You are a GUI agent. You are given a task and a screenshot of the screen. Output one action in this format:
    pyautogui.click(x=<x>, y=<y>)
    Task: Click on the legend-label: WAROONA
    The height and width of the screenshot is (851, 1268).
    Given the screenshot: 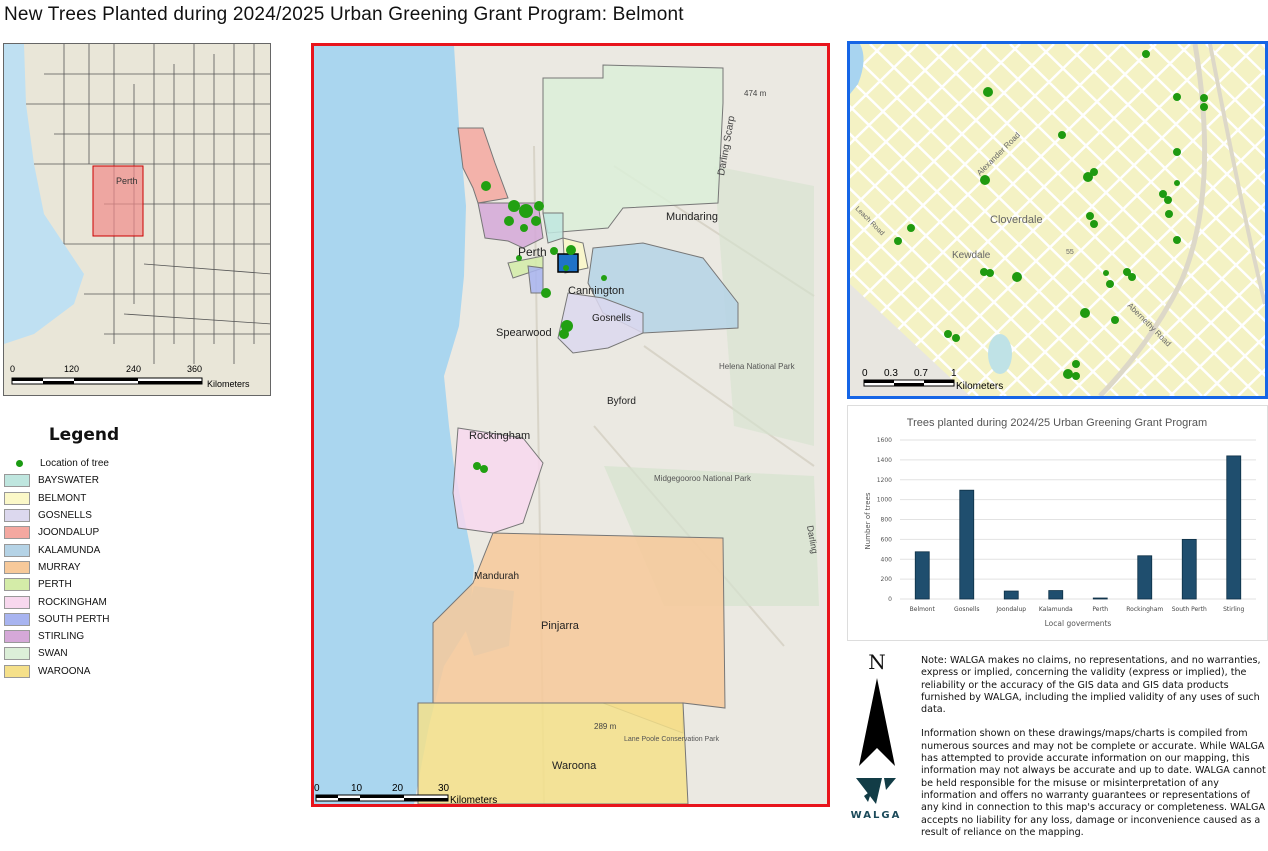 What is the action you would take?
    pyautogui.click(x=64, y=671)
    